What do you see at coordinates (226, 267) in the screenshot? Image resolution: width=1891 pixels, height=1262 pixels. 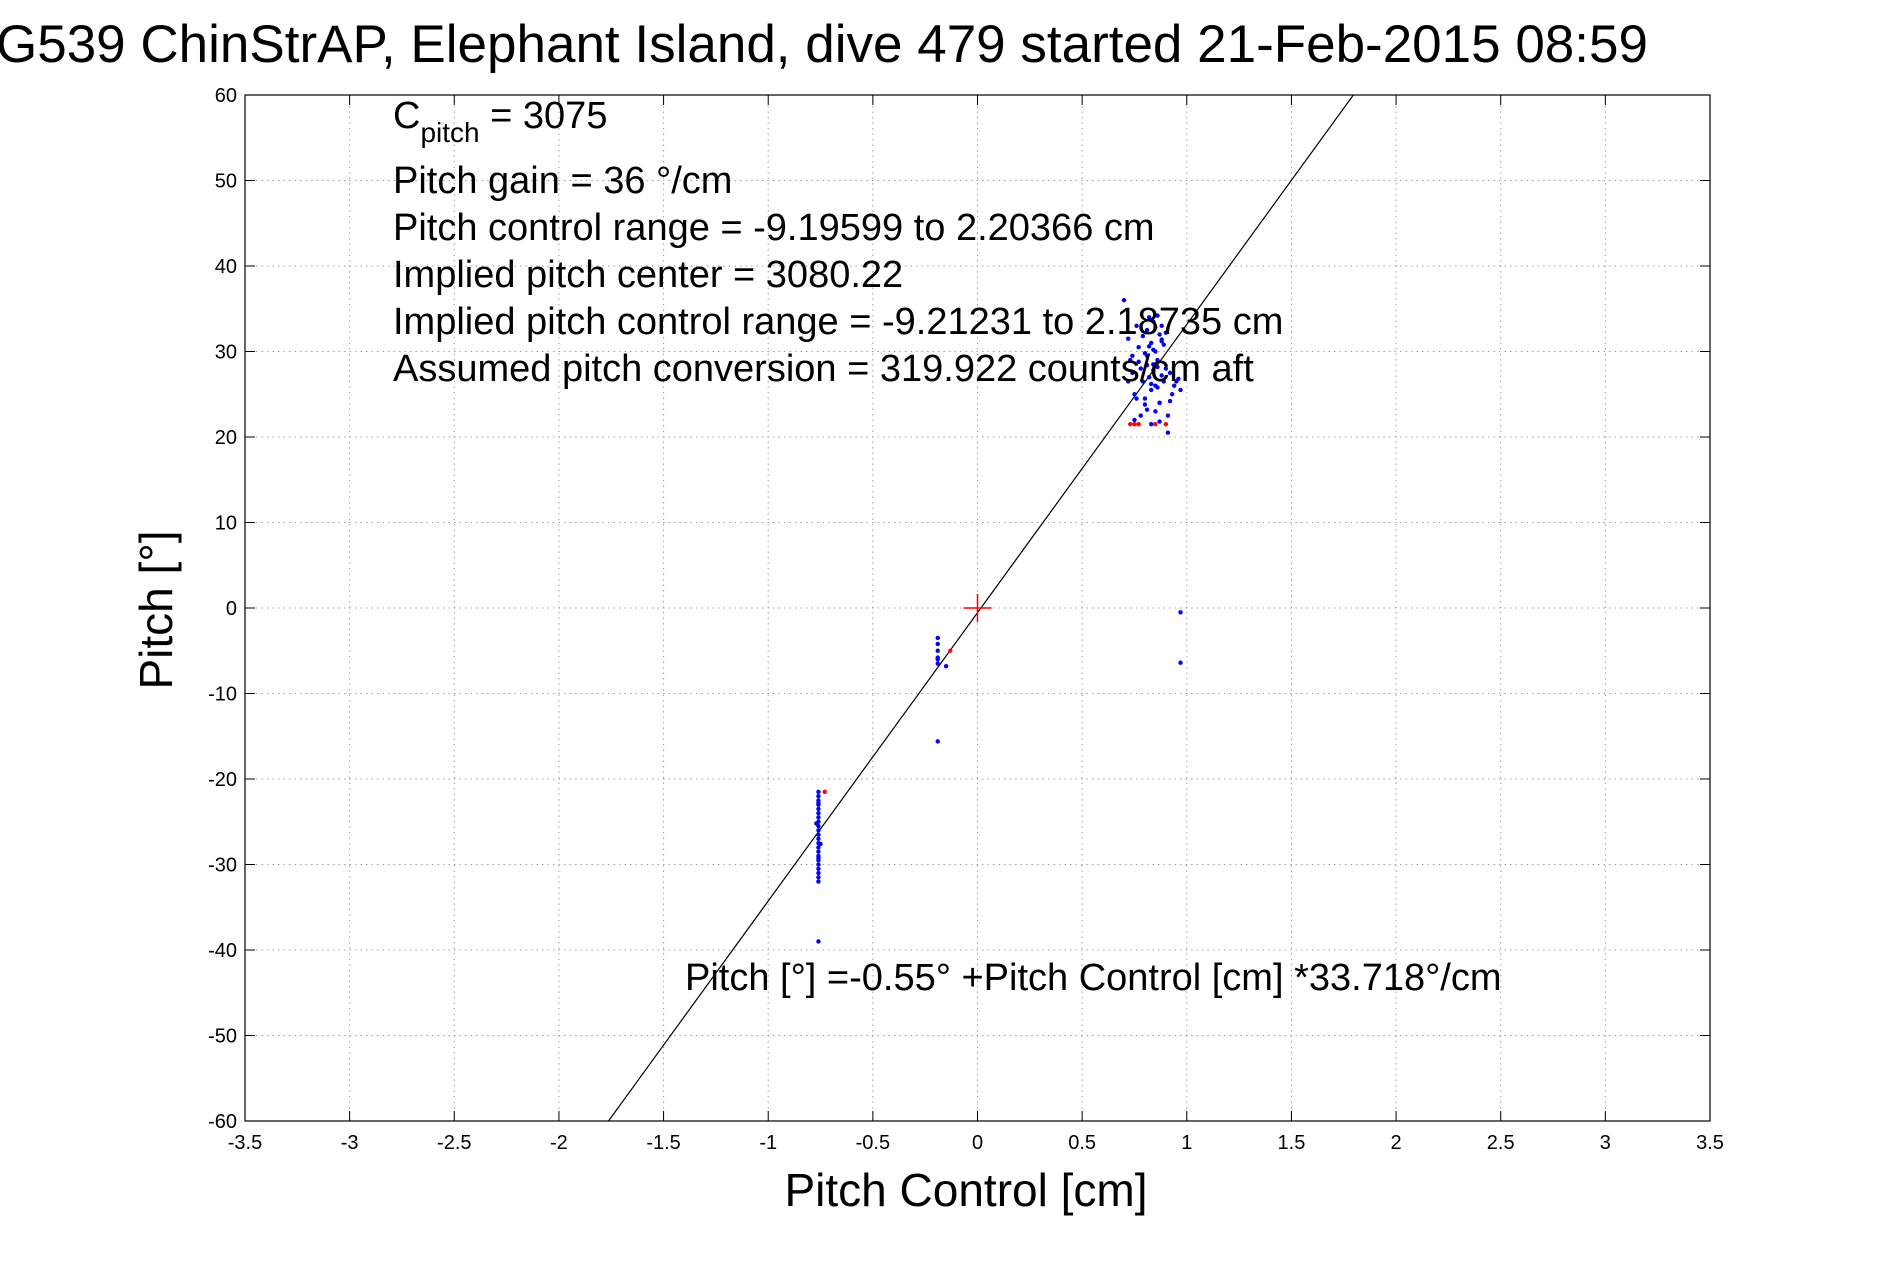 I see `y-tick-label: 40` at bounding box center [226, 267].